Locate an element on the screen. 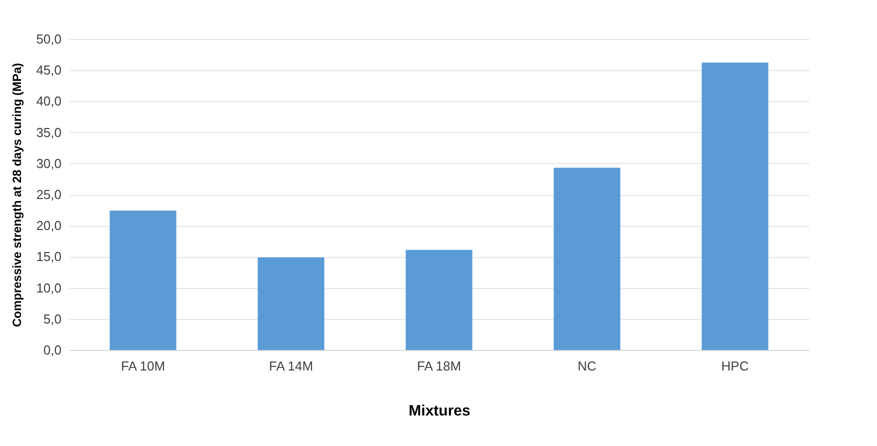 The width and height of the screenshot is (877, 446). x-axis-title: Mixtures is located at coordinates (439, 411).